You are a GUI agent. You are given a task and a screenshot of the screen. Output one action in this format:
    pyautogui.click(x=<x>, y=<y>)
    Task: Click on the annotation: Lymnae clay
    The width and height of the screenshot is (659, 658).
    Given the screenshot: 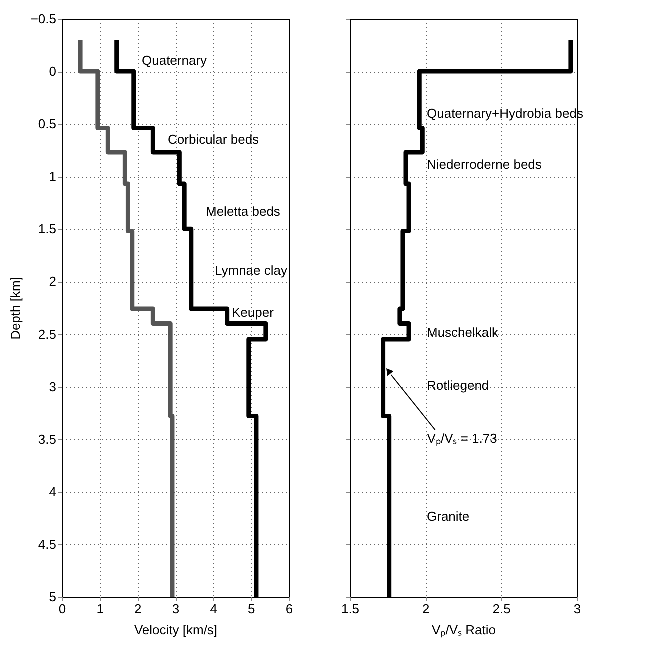 What is the action you would take?
    pyautogui.click(x=251, y=270)
    